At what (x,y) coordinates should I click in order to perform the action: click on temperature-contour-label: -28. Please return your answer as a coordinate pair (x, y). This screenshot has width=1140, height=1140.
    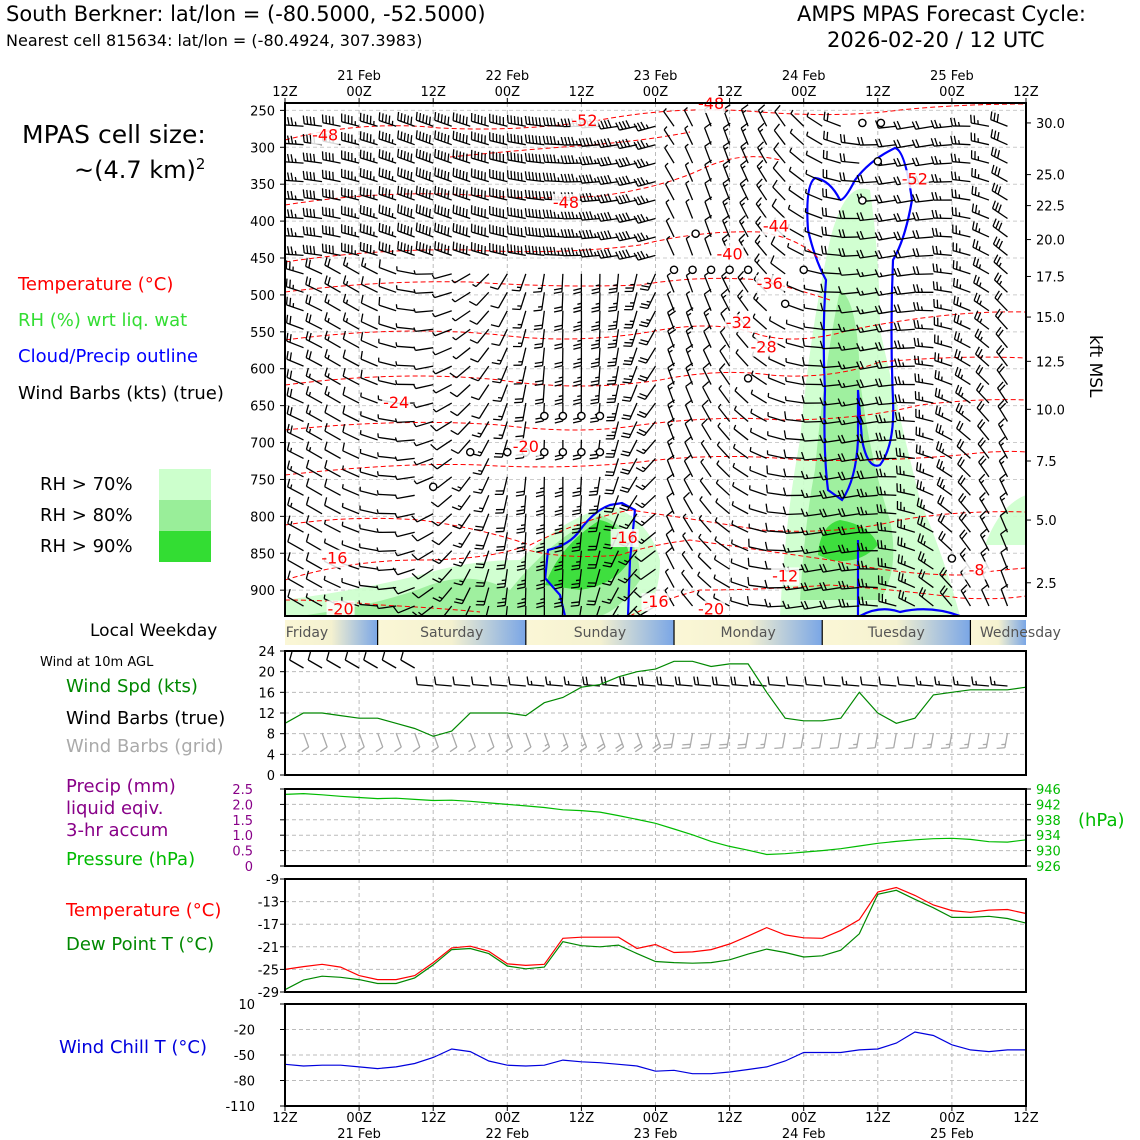
    Looking at the image, I should click on (763, 347).